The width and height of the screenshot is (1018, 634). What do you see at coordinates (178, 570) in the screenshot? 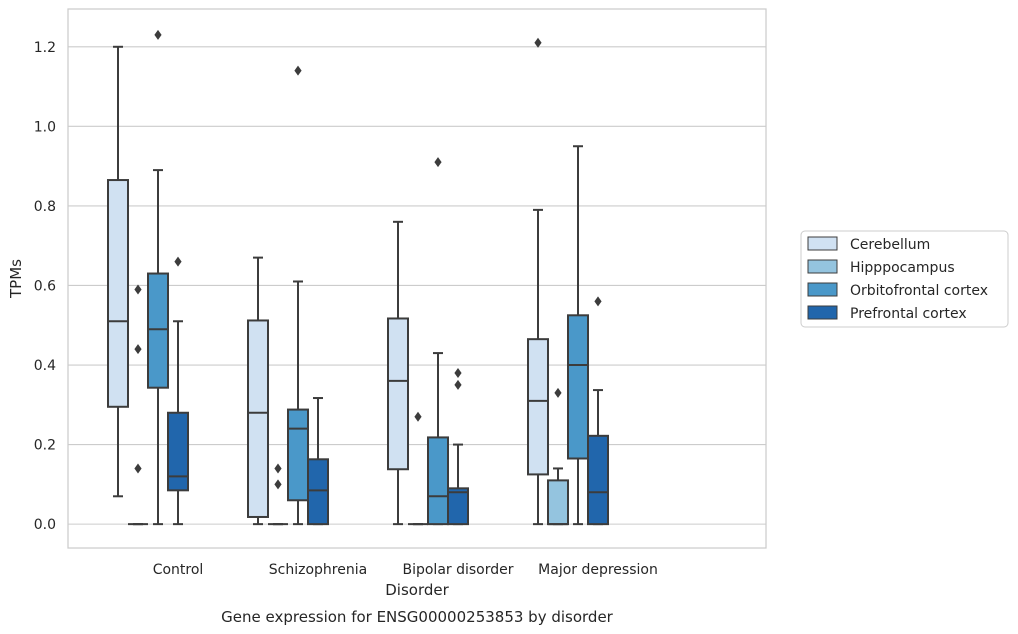
I see `x-tick-label: Control` at bounding box center [178, 570].